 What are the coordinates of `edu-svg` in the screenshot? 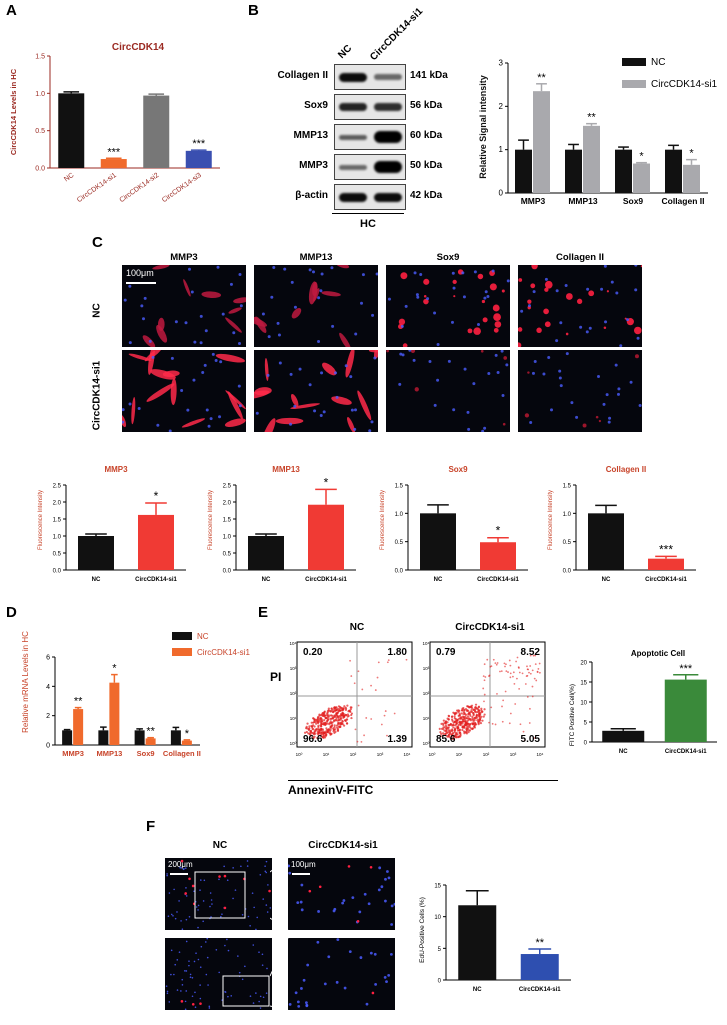 It's located at (340, 973).